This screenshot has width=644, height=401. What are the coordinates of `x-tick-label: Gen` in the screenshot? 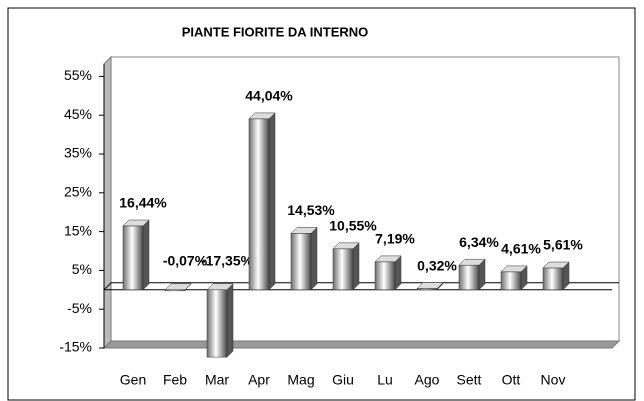 It's located at (133, 380).